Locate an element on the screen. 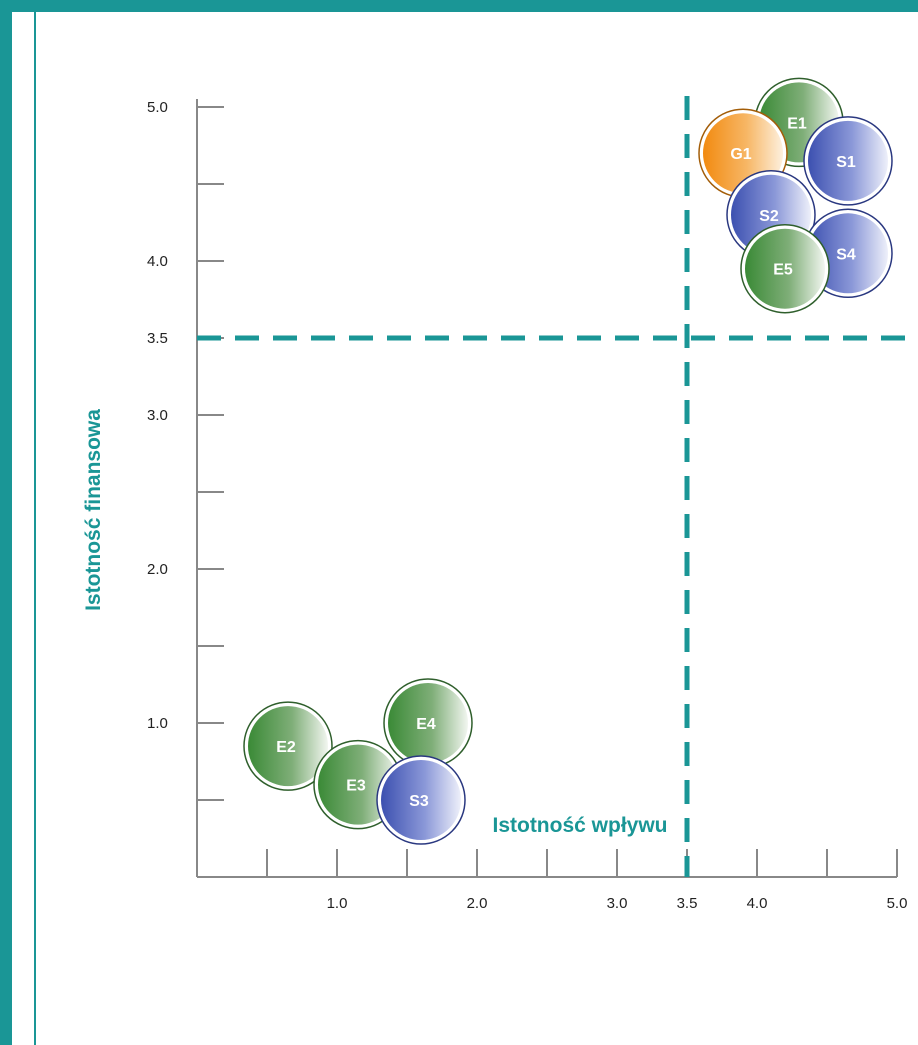  bubble-label: S2 is located at coordinates (769, 216).